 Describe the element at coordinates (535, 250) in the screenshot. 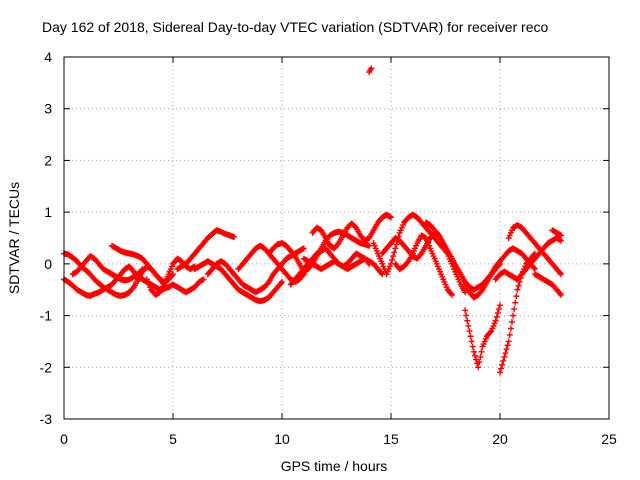

I see `series-track-v` at that location.